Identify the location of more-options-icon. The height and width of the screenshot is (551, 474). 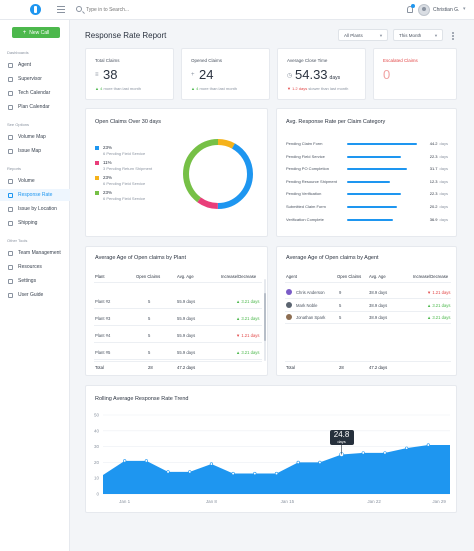
(453, 36).